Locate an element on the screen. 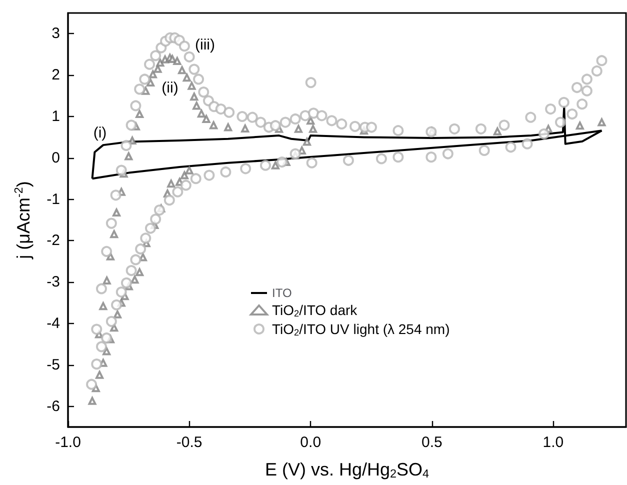 Image resolution: width=627 pixels, height=485 pixels. annotation: (iii) is located at coordinates (205, 45).